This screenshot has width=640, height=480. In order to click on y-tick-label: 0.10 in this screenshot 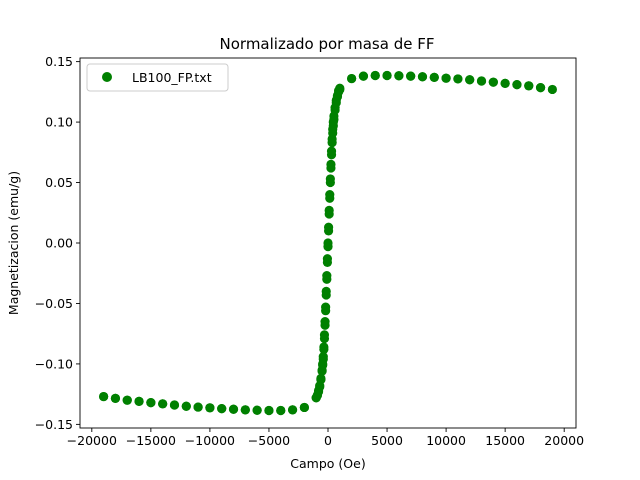, I will do `click(59, 122)`.